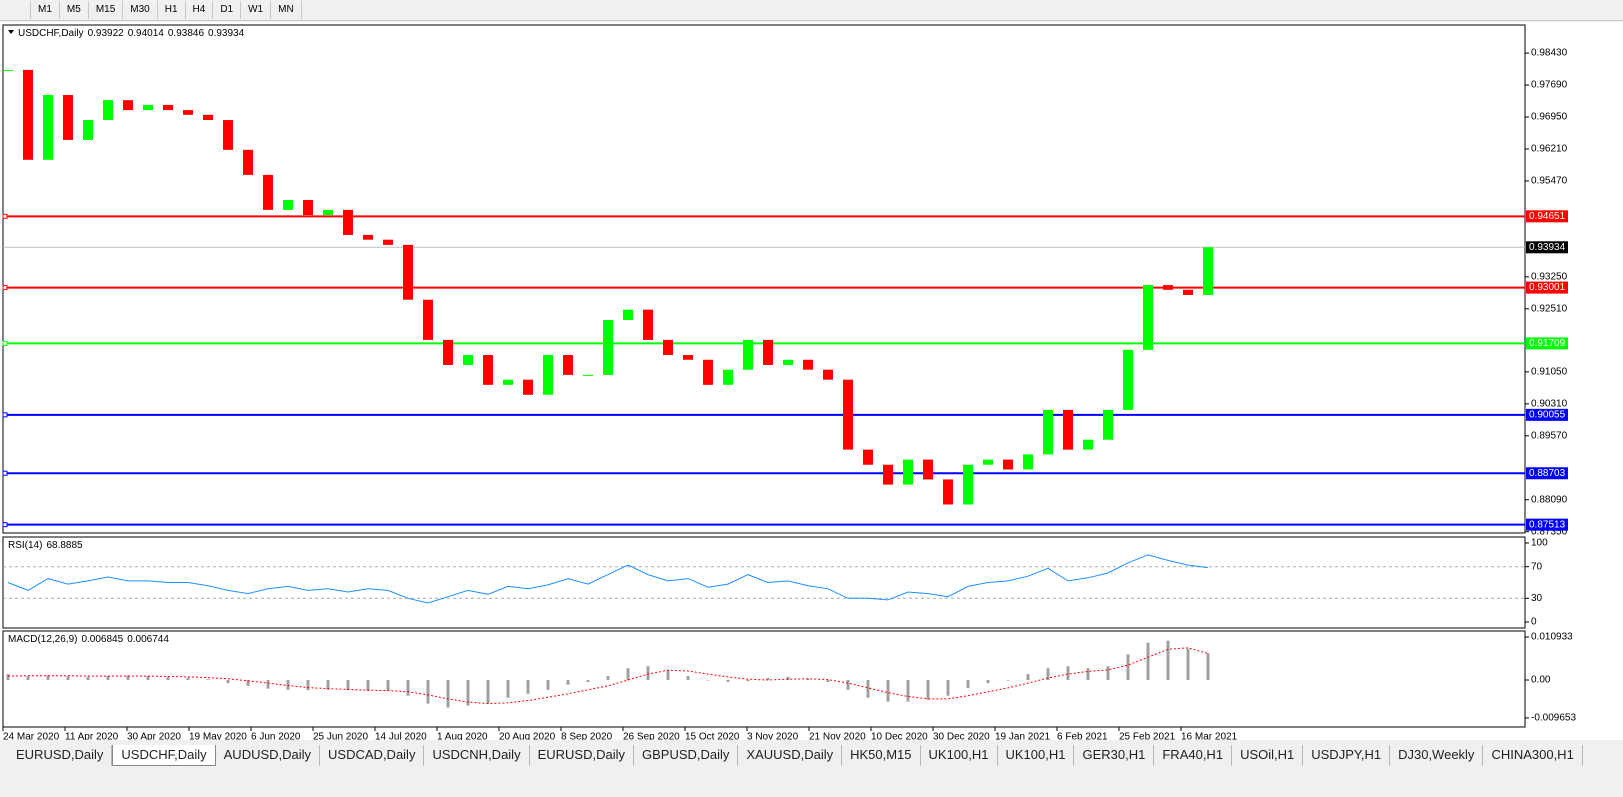  What do you see at coordinates (1549, 149) in the screenshot?
I see `y-tick-label: 0.96210` at bounding box center [1549, 149].